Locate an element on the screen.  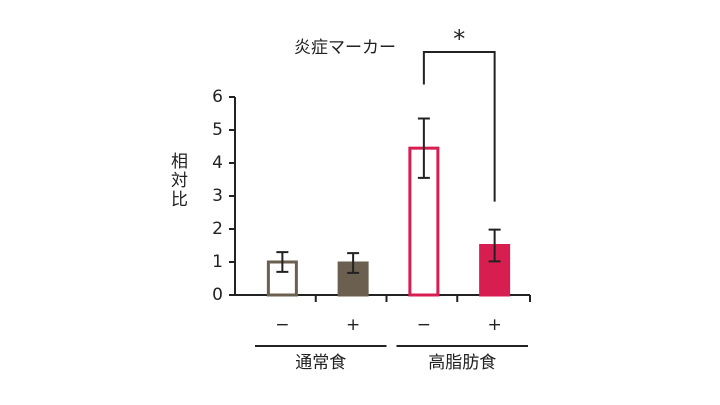
significance-bracket is located at coordinates (459, 126).